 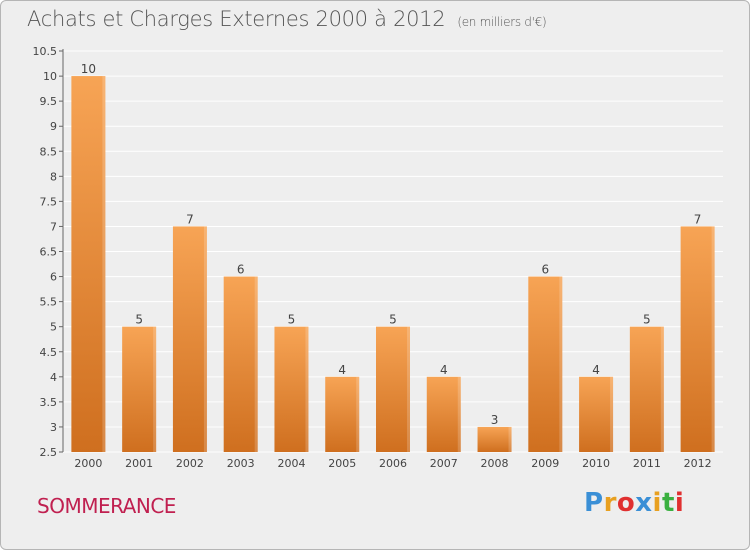 I want to click on bar-2010, so click(x=596, y=414).